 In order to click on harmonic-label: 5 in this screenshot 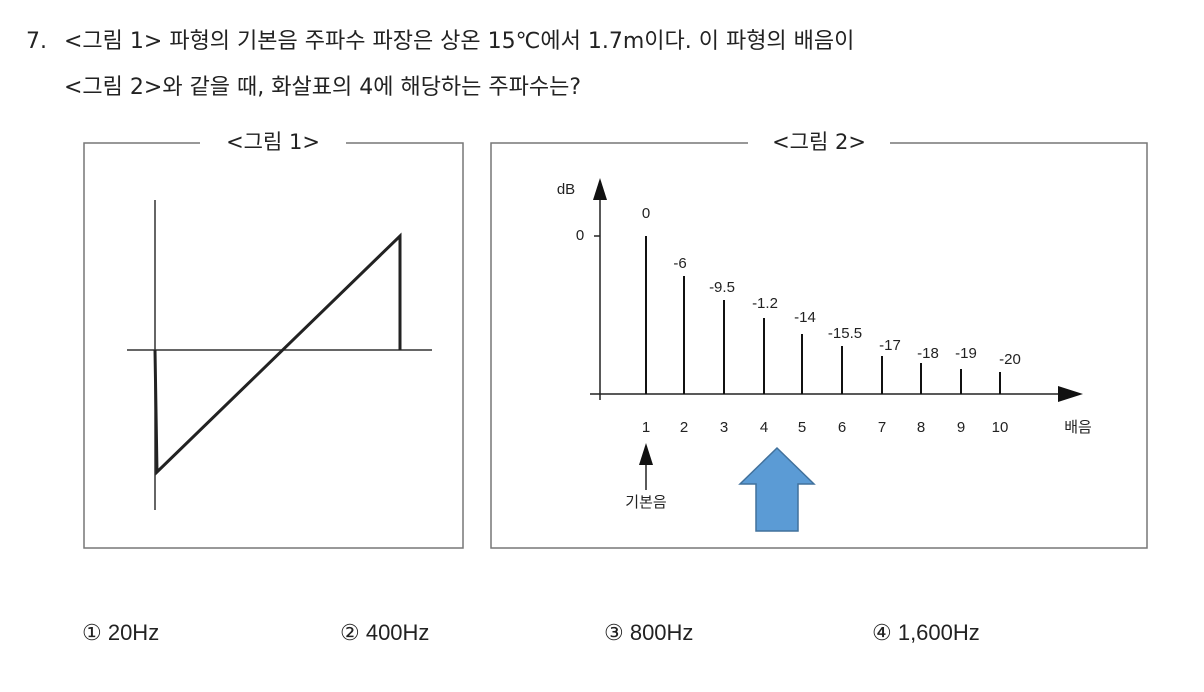, I will do `click(802, 427)`.